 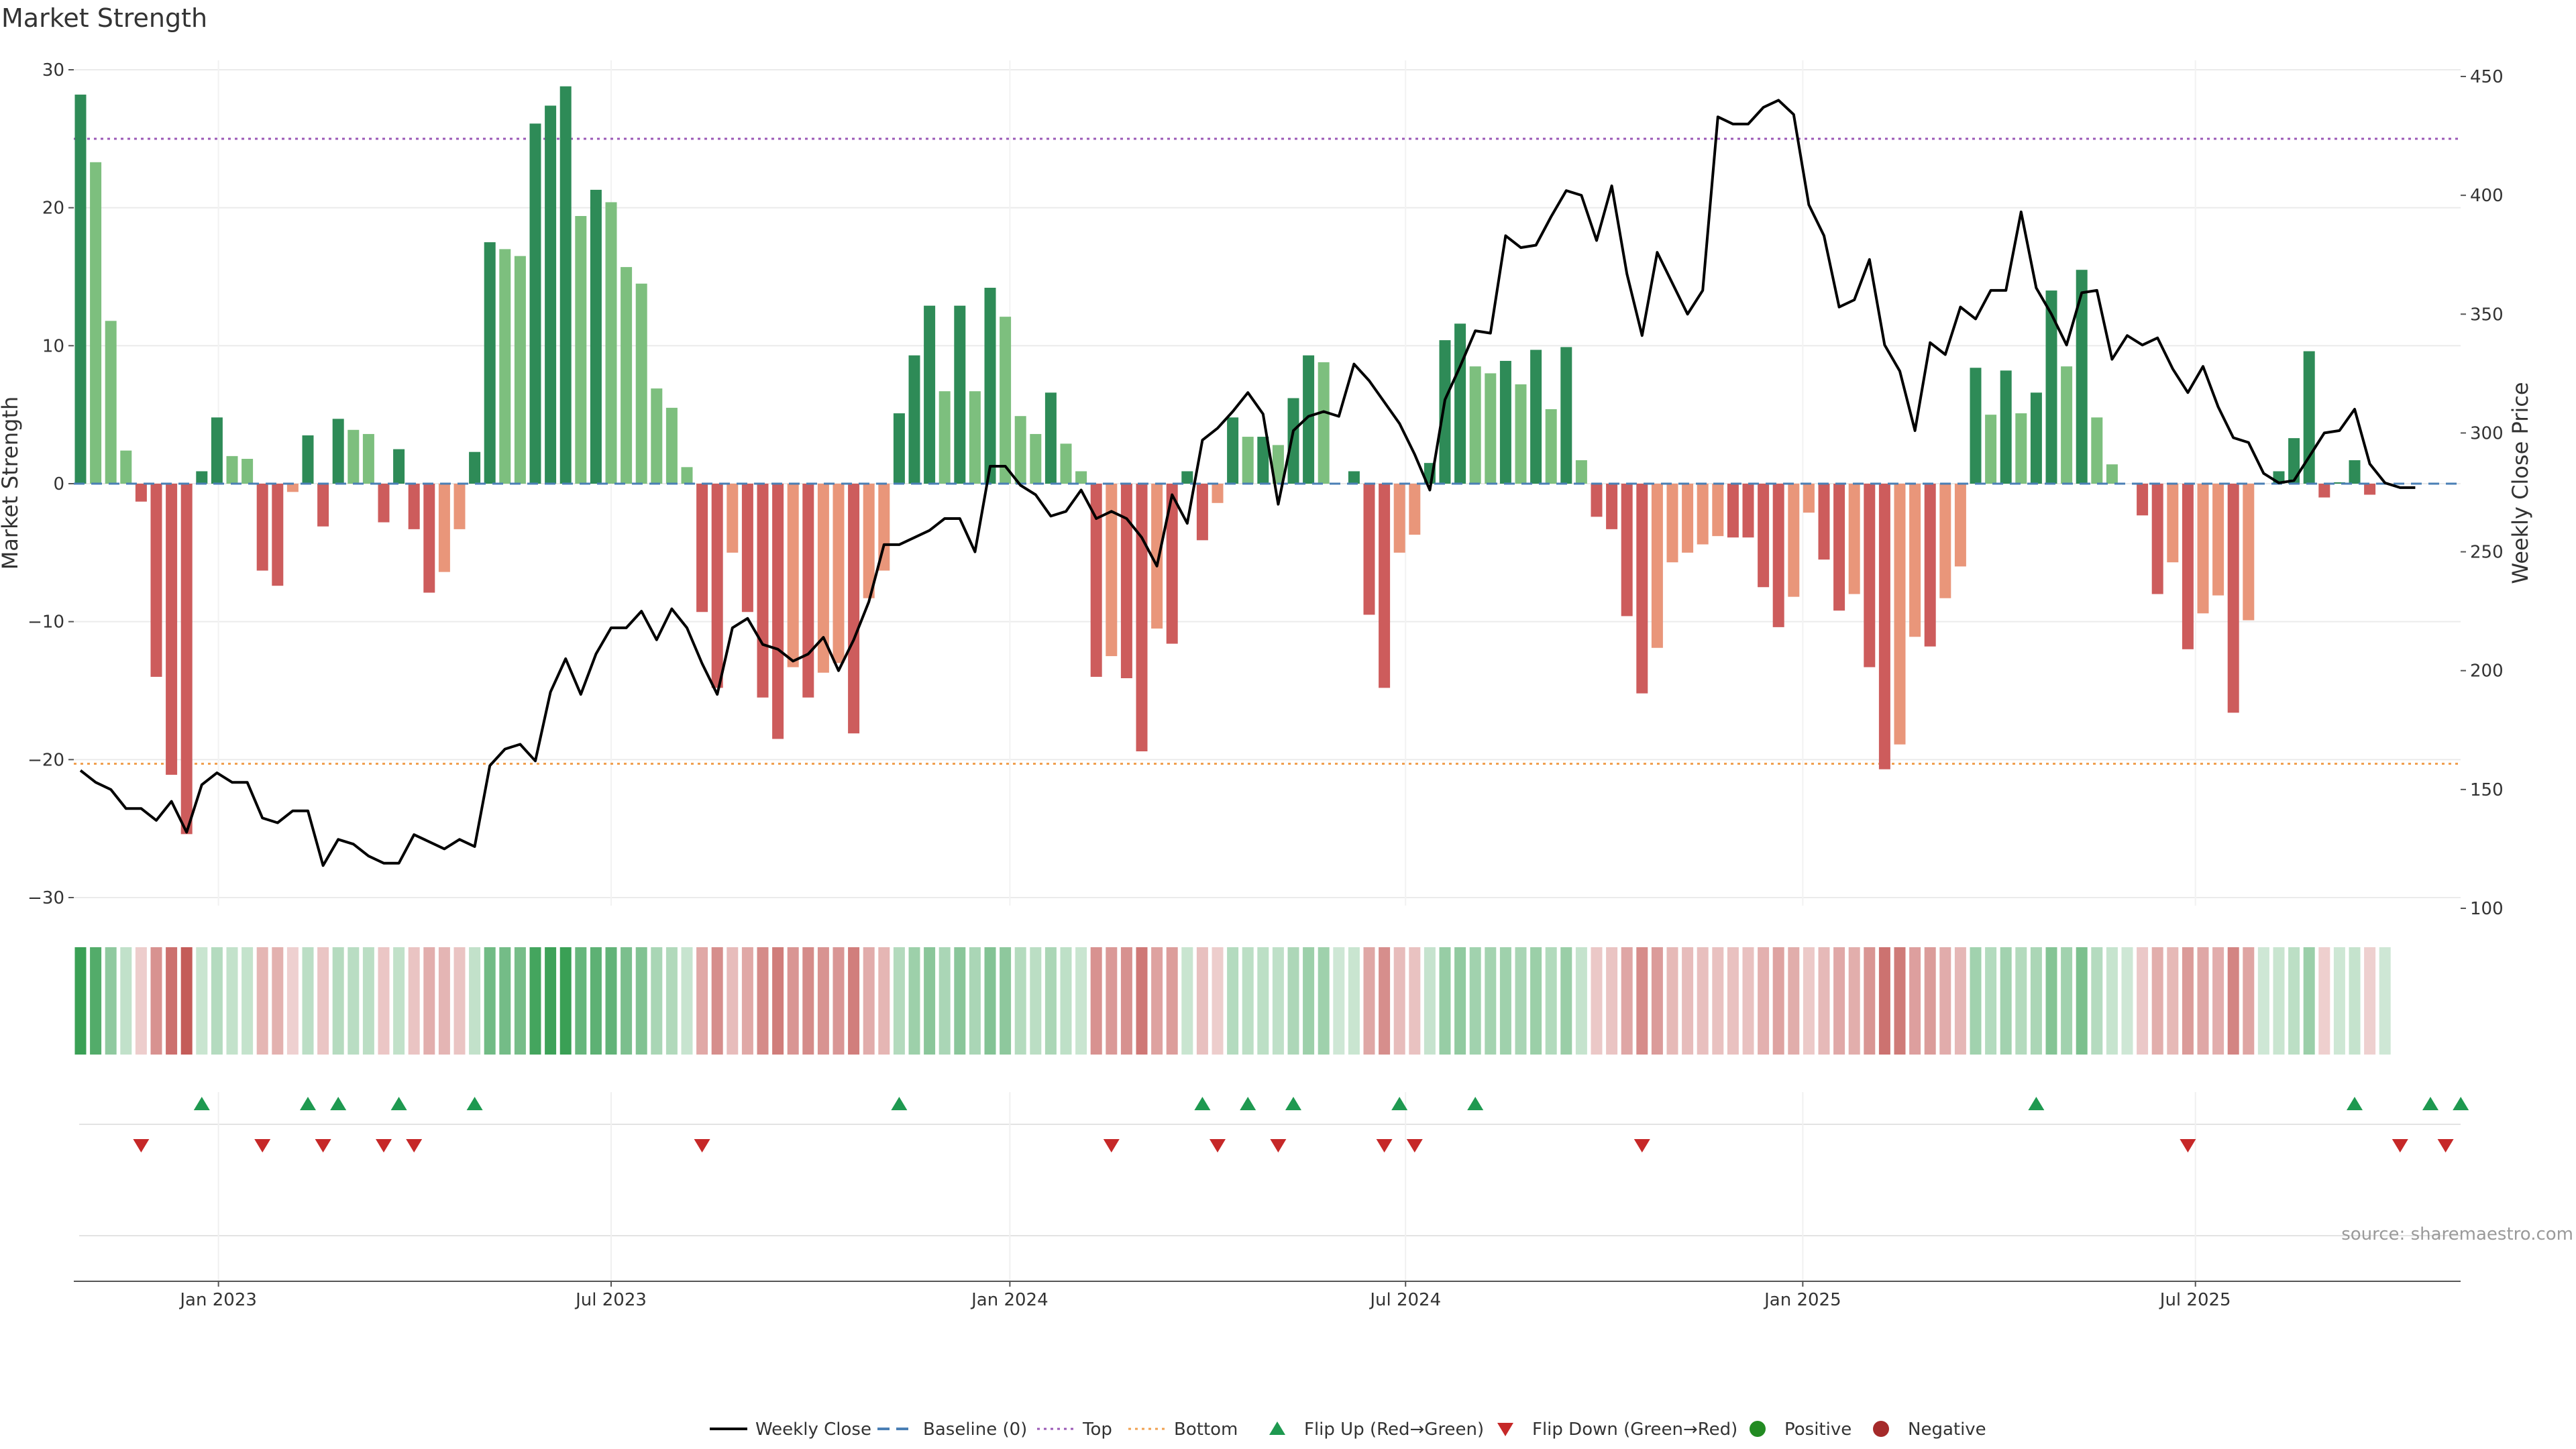 What do you see at coordinates (1232, 1001) in the screenshot?
I see `strength-heatmap-strip` at bounding box center [1232, 1001].